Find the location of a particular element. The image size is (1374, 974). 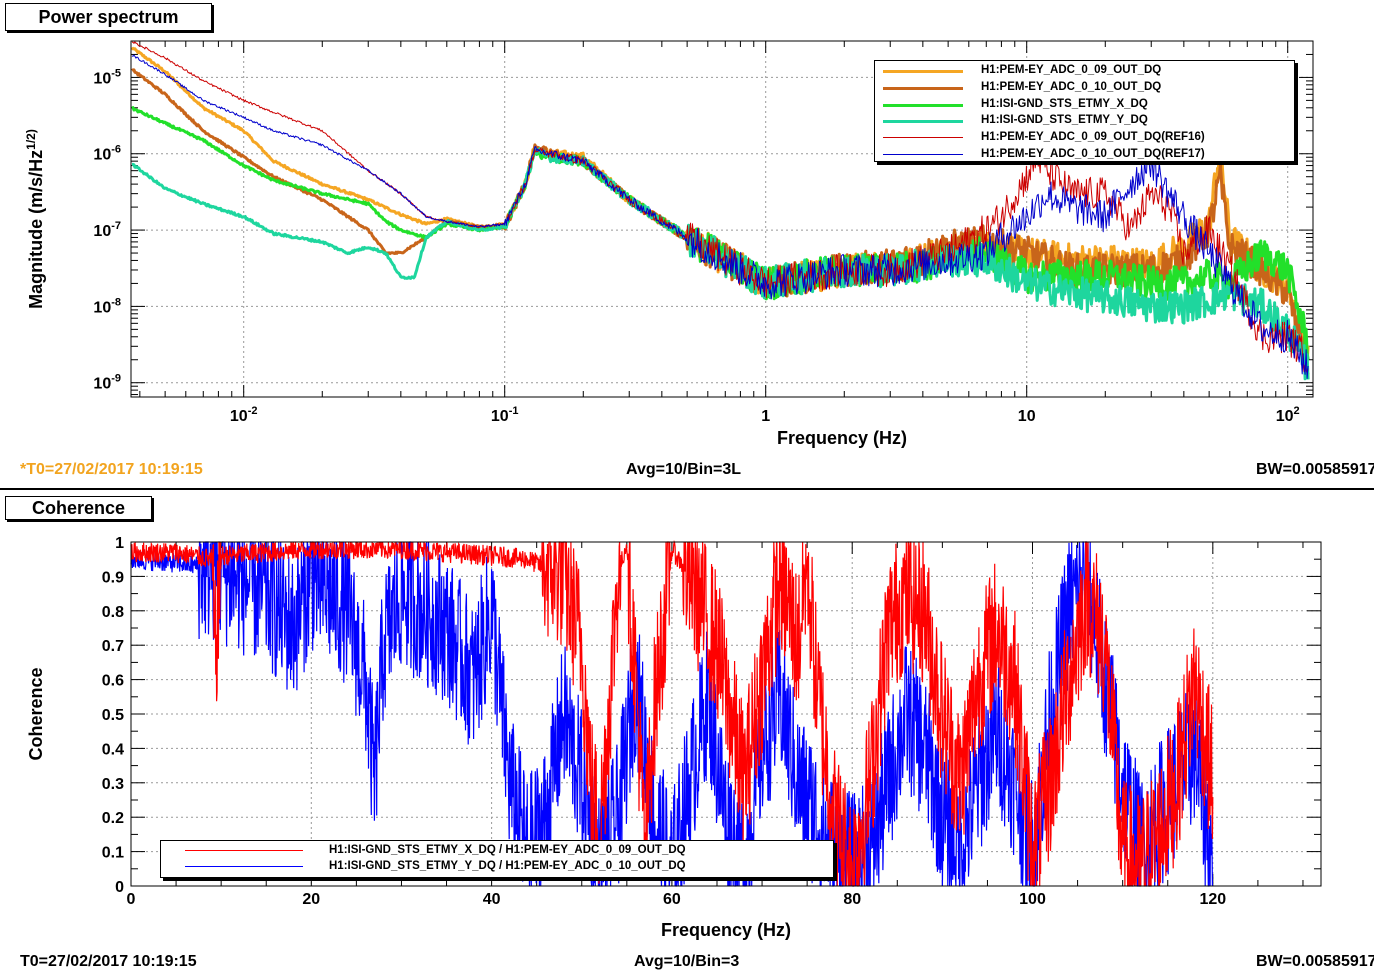

x-tick-label: 0 is located at coordinates (131, 899).